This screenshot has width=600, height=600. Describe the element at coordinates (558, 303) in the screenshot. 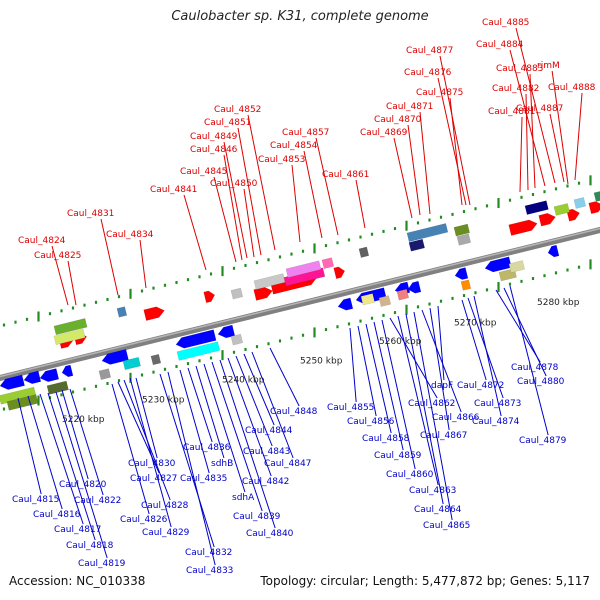

I see `axis-label: 5280 kbp` at that location.